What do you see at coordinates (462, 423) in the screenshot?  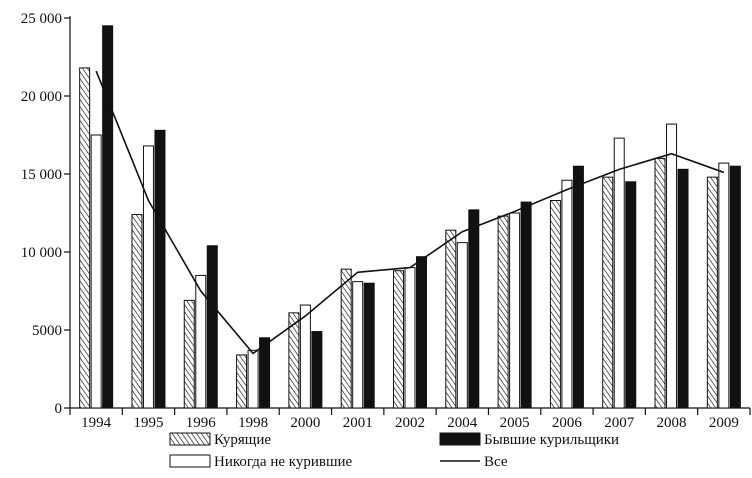 I see `x-tick-label: 2004` at bounding box center [462, 423].